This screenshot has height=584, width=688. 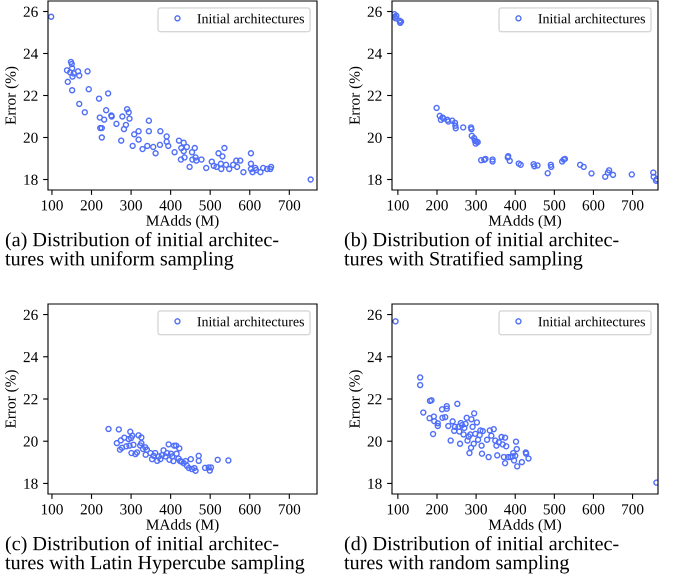 I want to click on text: (c) Distribution of initial architec- tures with Latin Hypercube sampling, so click(x=154, y=555).